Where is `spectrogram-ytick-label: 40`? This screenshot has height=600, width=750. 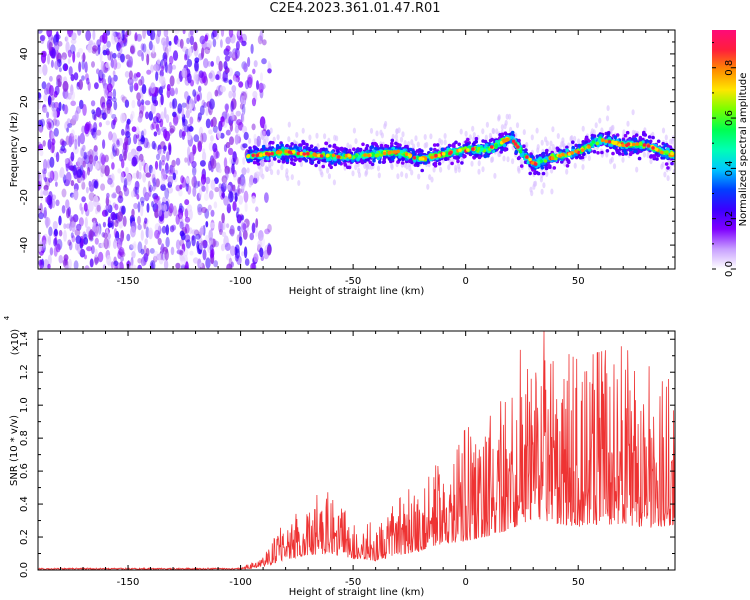 spectrogram-ytick-label: 40 is located at coordinates (24, 54).